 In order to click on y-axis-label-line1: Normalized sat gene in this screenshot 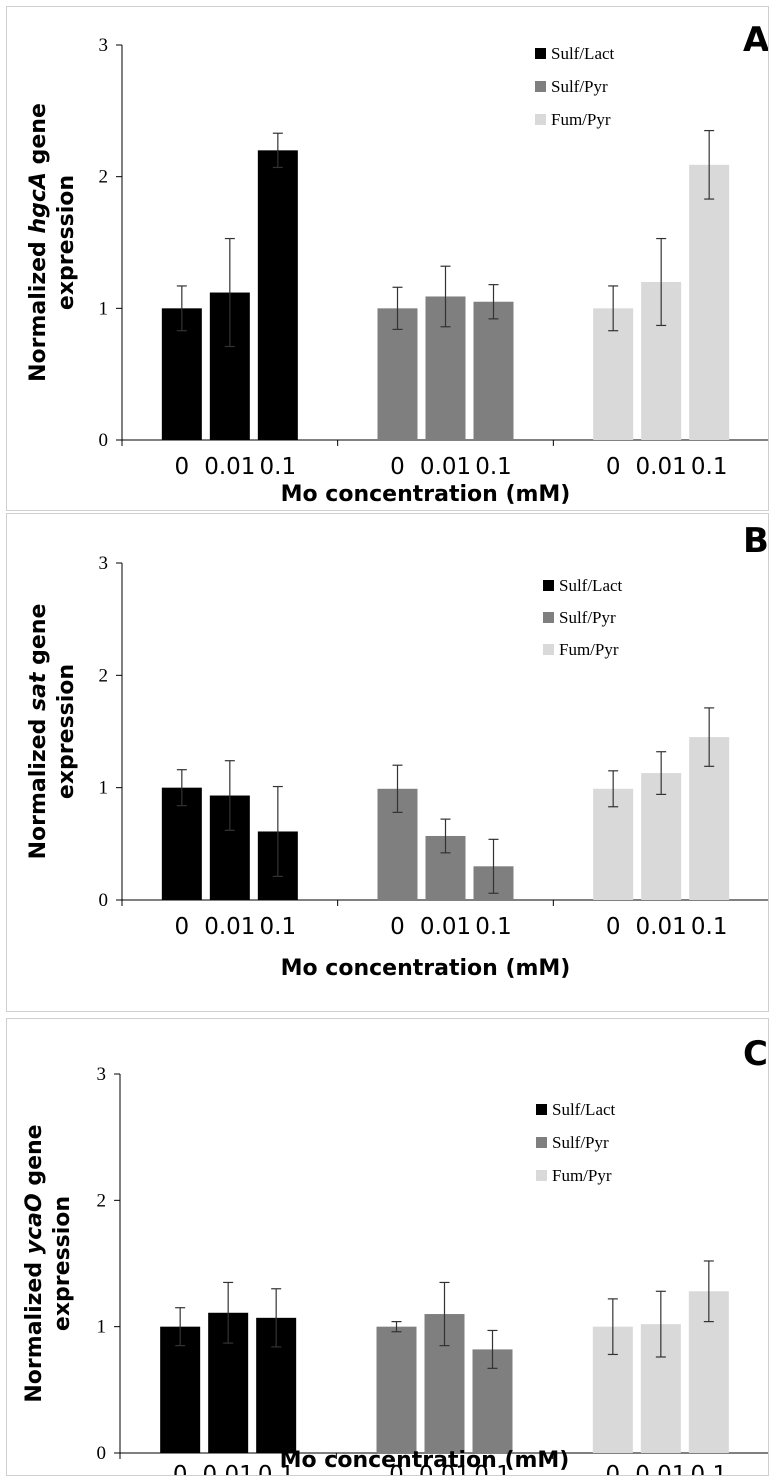, I will do `click(38, 732)`.